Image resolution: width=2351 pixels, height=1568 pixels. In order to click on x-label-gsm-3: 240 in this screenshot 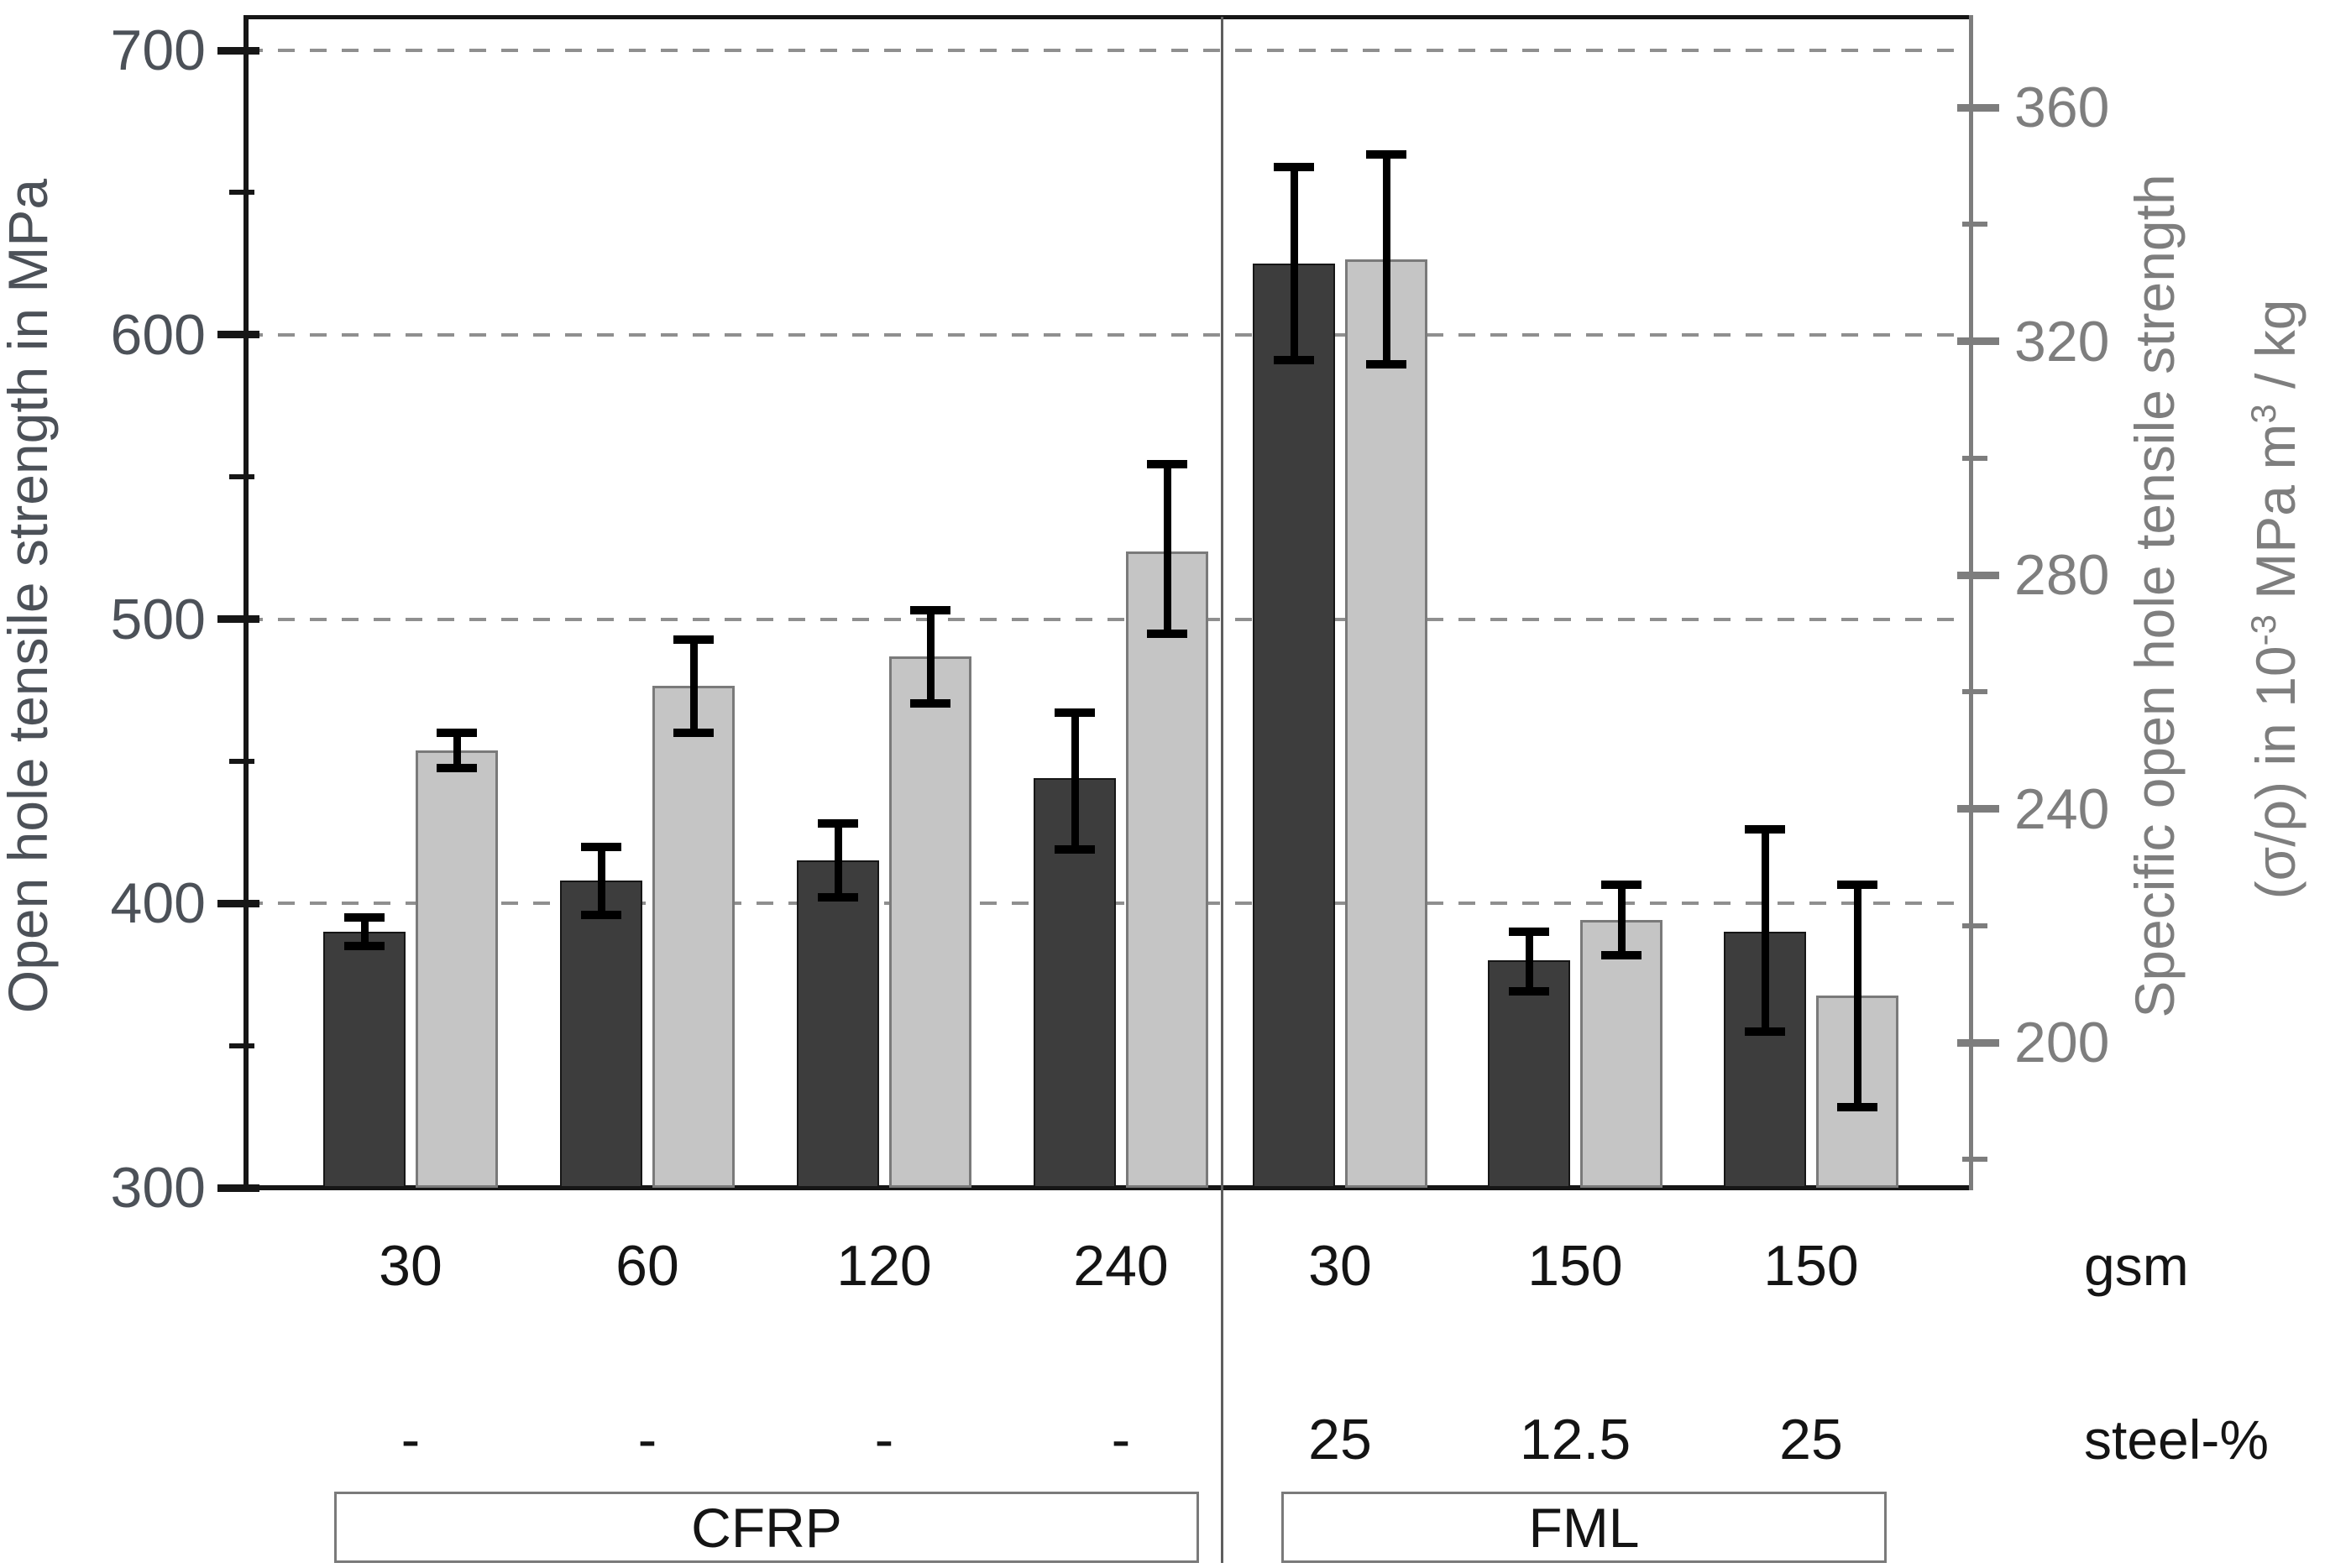, I will do `click(1121, 1266)`.